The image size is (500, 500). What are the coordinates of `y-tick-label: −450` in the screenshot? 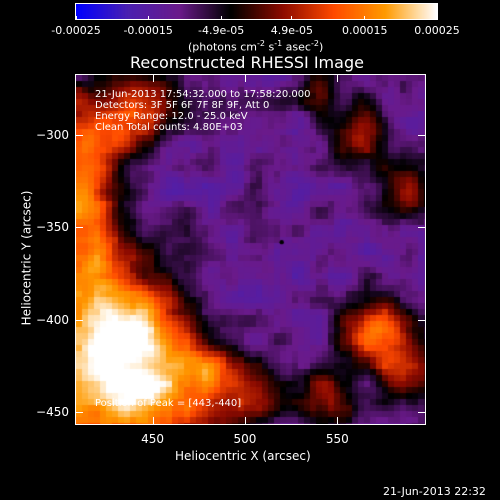 It's located at (52, 412).